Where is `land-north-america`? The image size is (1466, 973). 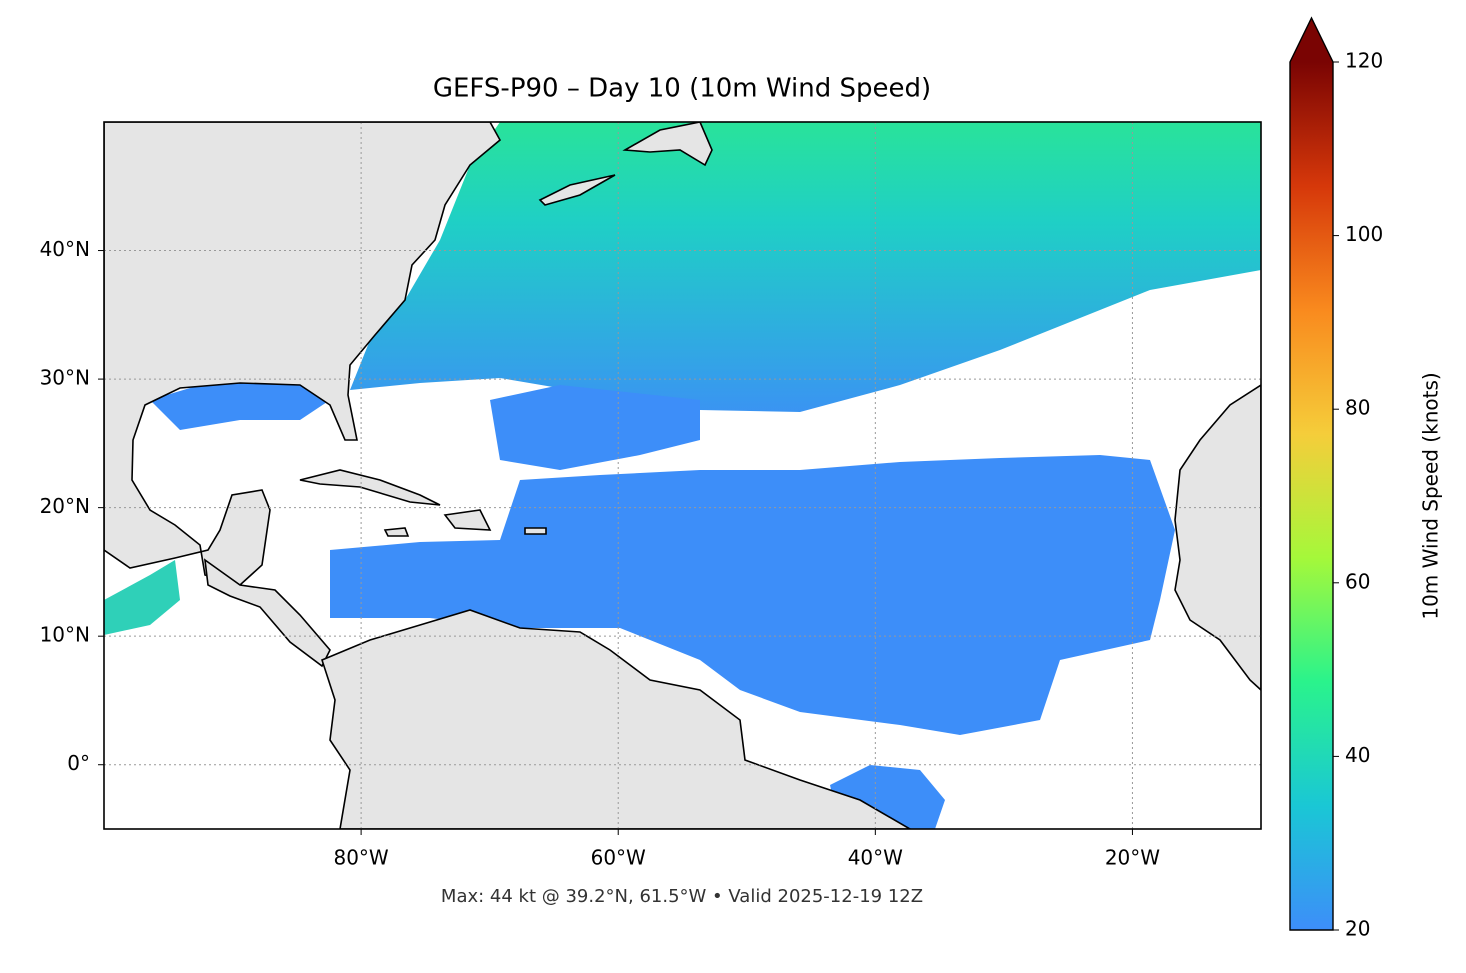
land-north-america is located at coordinates (303, 354).